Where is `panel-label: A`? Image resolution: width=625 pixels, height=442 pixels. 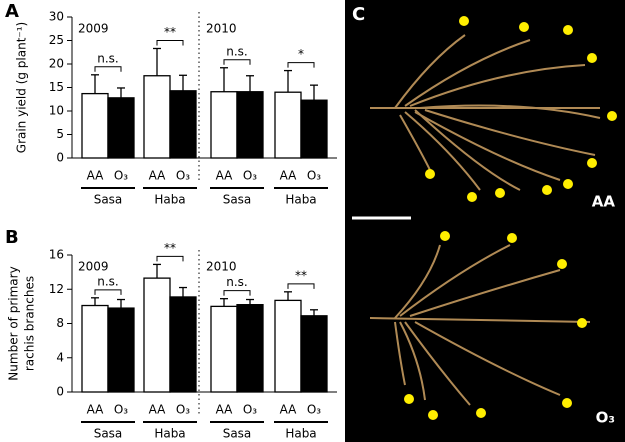 panel-label: A is located at coordinates (12, 11).